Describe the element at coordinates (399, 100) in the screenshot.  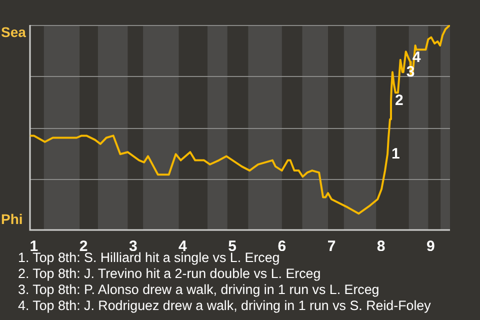
I see `annotation: 2` at that location.